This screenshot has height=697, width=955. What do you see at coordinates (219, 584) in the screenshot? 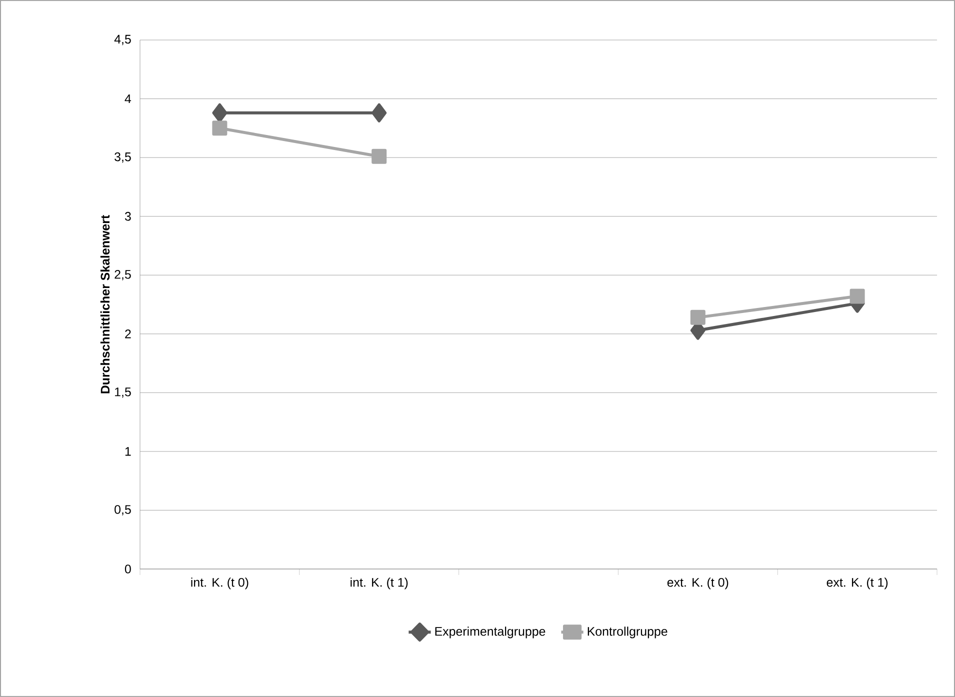
I see `x-tick-label: int. K. (t 0)` at bounding box center [219, 584].